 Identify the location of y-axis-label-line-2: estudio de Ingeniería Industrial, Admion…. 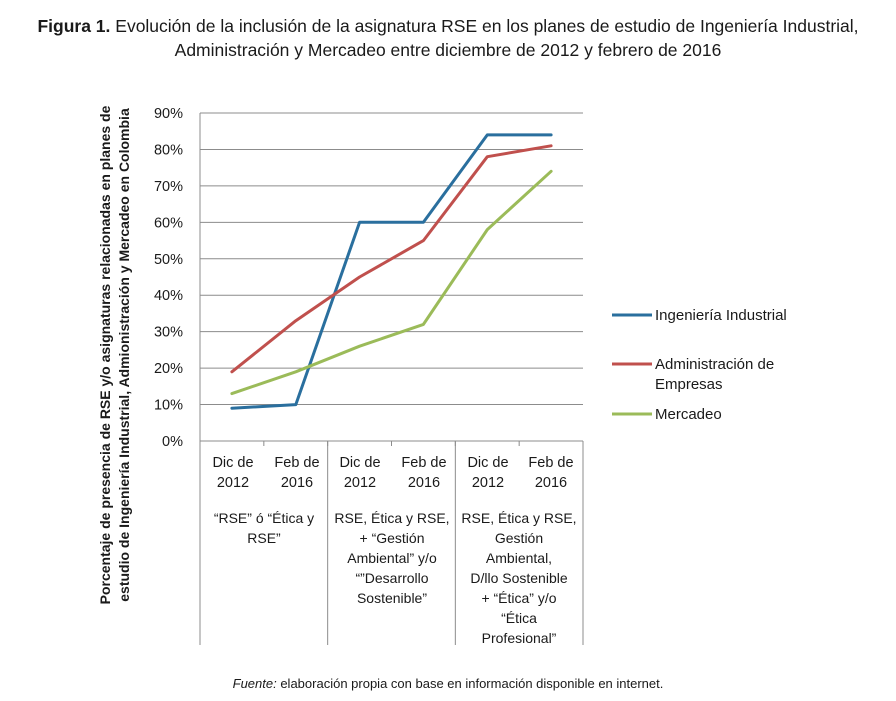
(124, 355).